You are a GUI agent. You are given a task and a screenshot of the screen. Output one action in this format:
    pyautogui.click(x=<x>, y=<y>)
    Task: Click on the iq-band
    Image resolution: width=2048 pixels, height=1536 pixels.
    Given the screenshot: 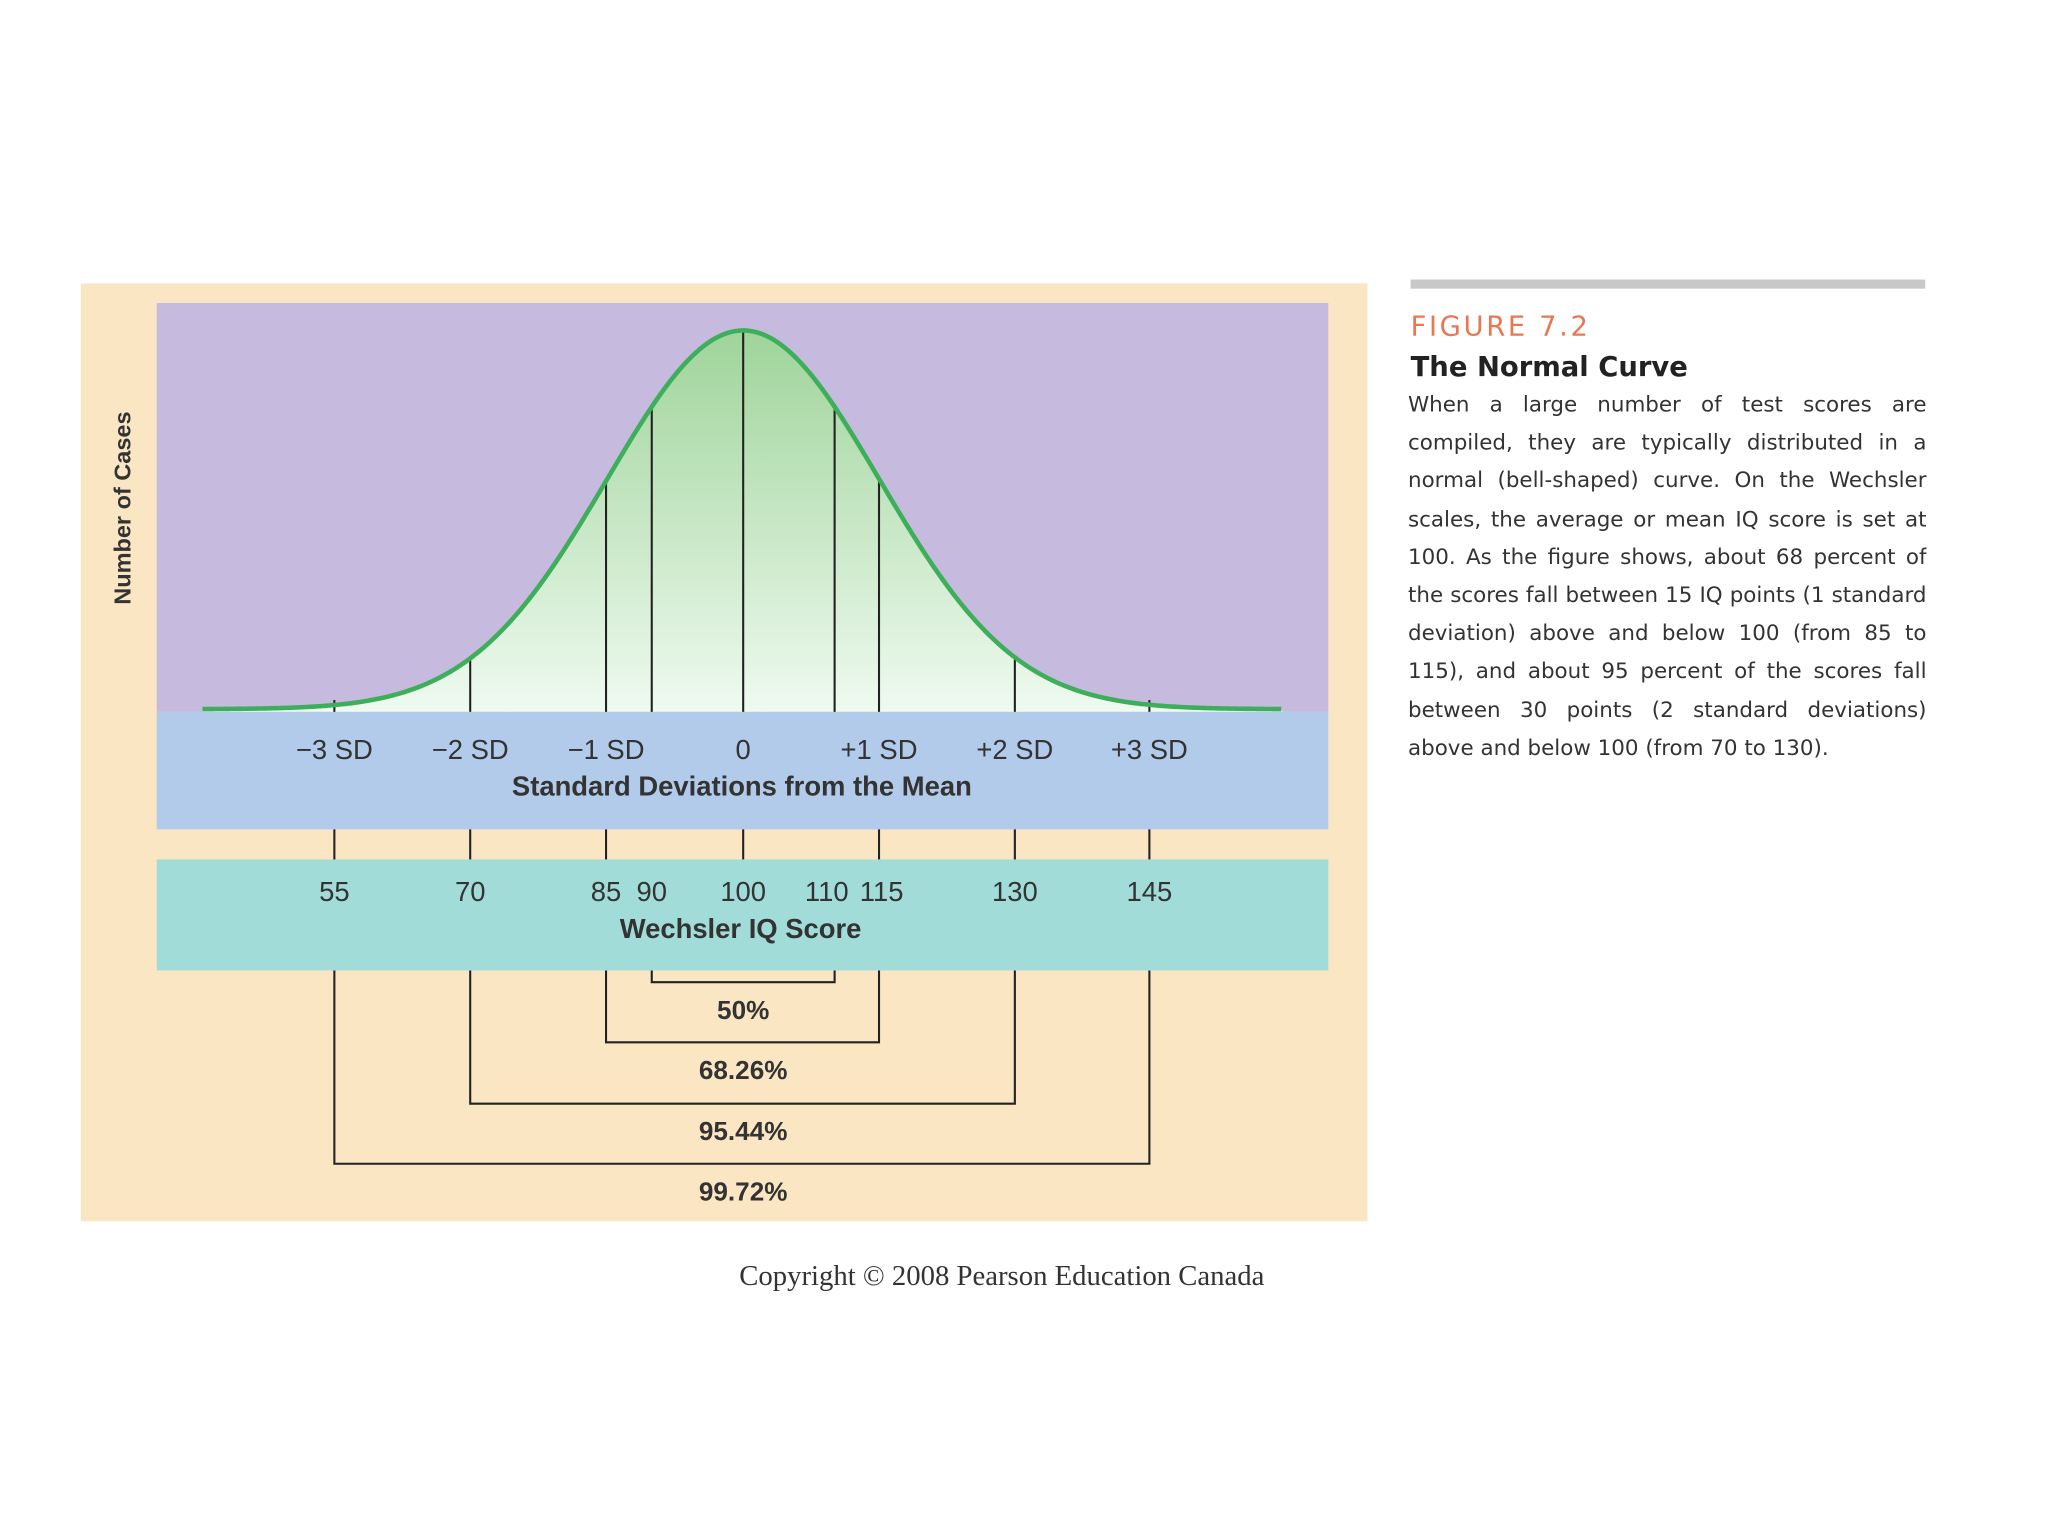 What is the action you would take?
    pyautogui.click(x=742, y=915)
    